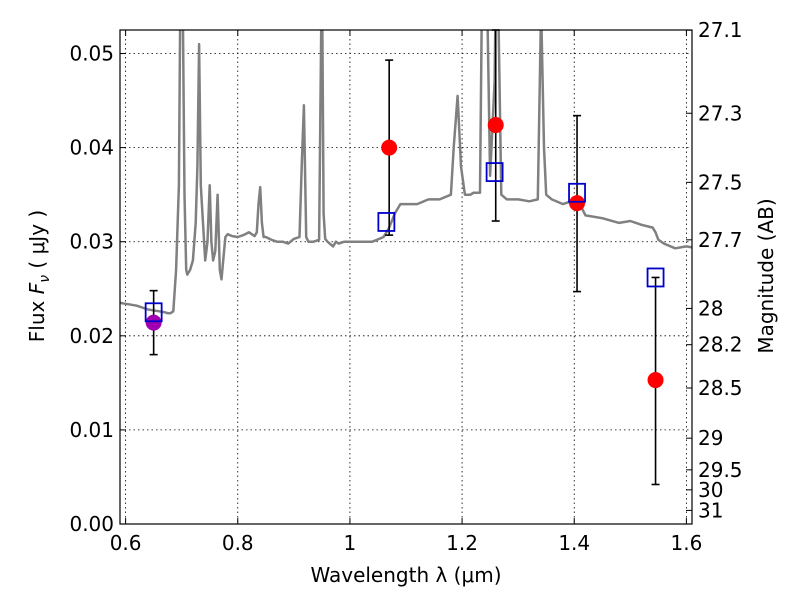 This screenshot has width=800, height=600. I want to click on x-tick-label: 1.6, so click(686, 543).